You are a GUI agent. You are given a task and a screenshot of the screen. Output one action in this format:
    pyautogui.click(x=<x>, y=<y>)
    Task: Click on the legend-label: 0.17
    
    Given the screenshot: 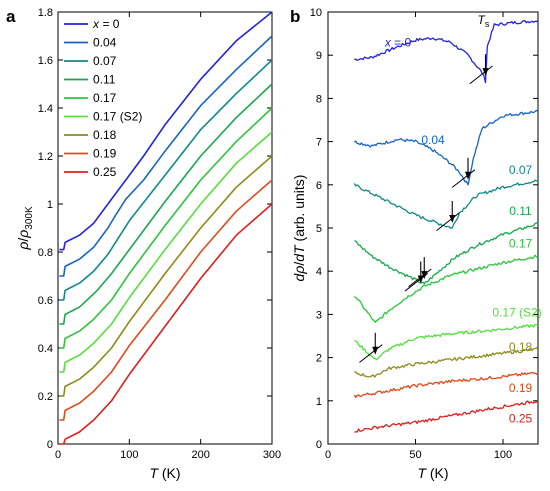 What is the action you would take?
    pyautogui.click(x=105, y=98)
    